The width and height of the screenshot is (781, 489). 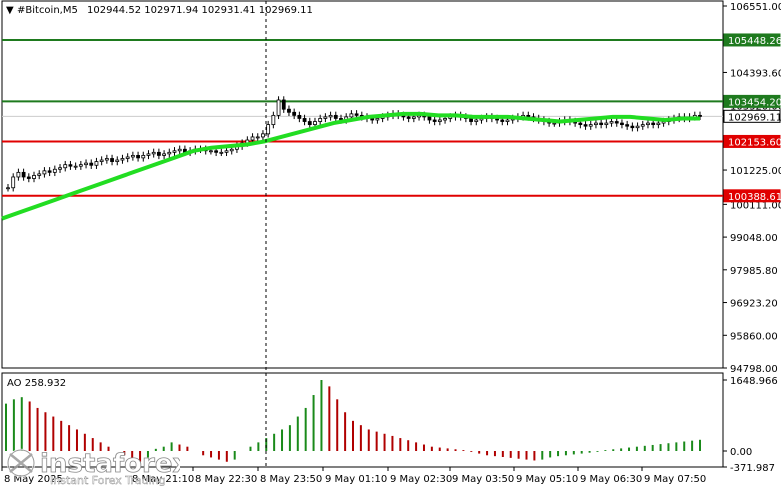 I want to click on x-tick-label: 9 May 05:10, so click(x=547, y=479).